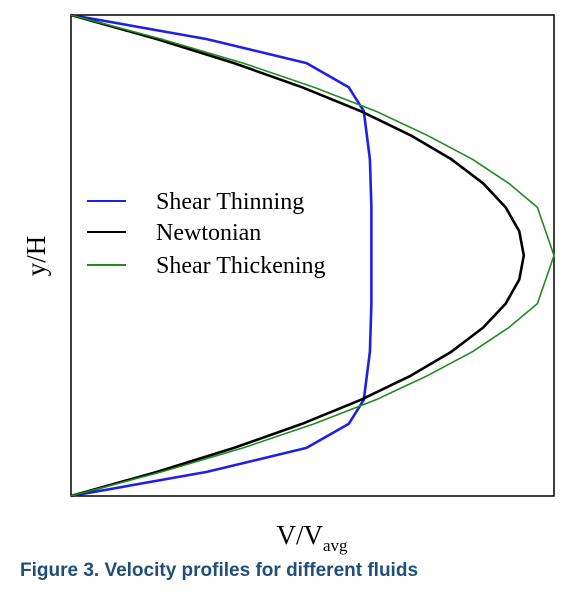 The height and width of the screenshot is (592, 571). Describe the element at coordinates (312, 537) in the screenshot. I see `x-axis-label: V/Vavg` at that location.